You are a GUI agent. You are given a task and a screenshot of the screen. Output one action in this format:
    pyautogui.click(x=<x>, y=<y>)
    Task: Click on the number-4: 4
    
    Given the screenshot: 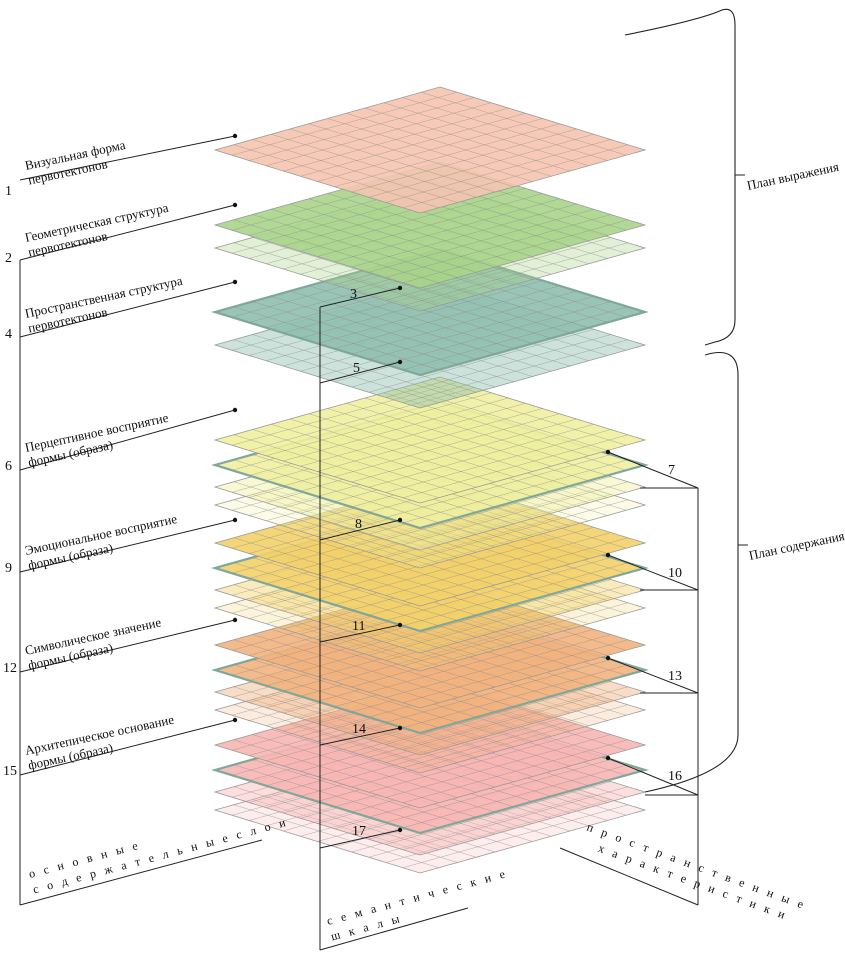 What is the action you would take?
    pyautogui.click(x=8, y=334)
    